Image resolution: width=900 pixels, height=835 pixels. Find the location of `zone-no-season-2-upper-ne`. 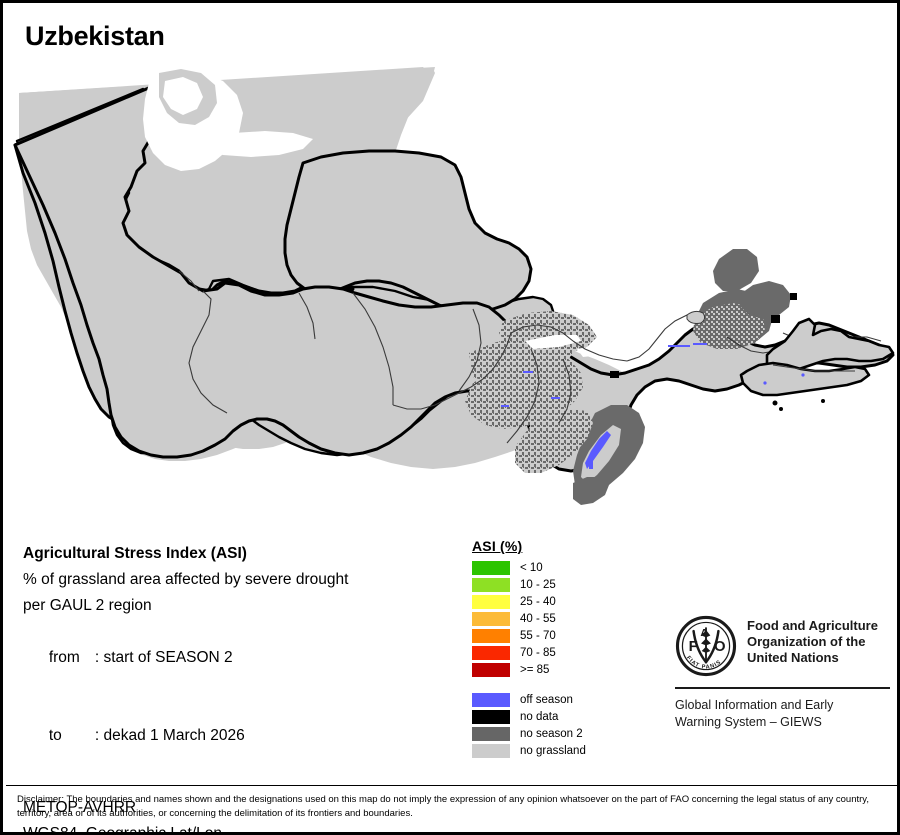

zone-no-season-2-upper-ne is located at coordinates (736, 270).